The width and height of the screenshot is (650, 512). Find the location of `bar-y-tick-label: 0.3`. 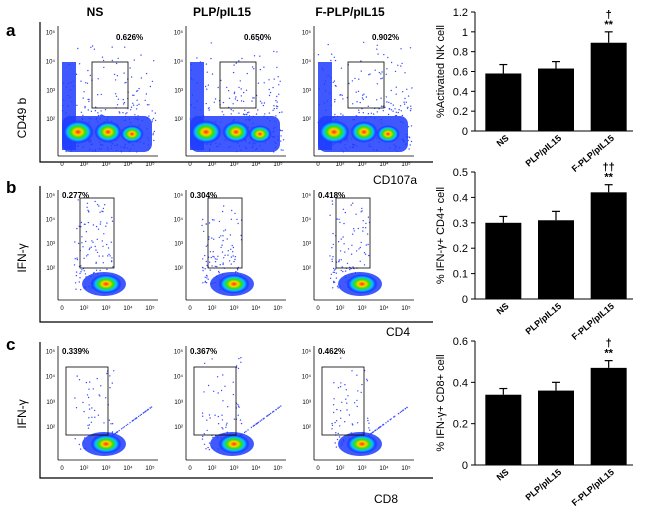

bar-y-tick-label: 0.3 is located at coordinates (460, 224).